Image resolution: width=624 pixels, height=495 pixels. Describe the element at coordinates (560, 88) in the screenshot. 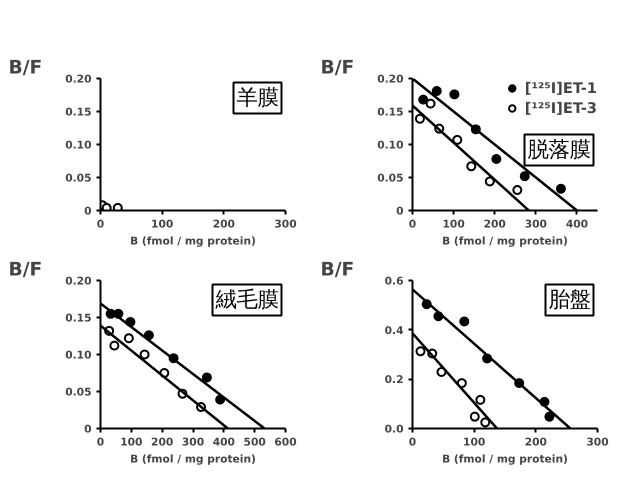

I see `legend-label: [¹²⁵I]ET-1` at that location.